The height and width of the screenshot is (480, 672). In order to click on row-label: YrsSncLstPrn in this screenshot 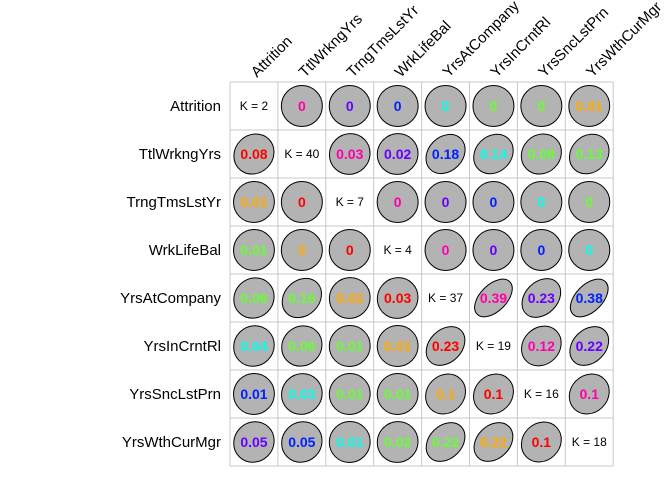, I will do `click(175, 394)`.